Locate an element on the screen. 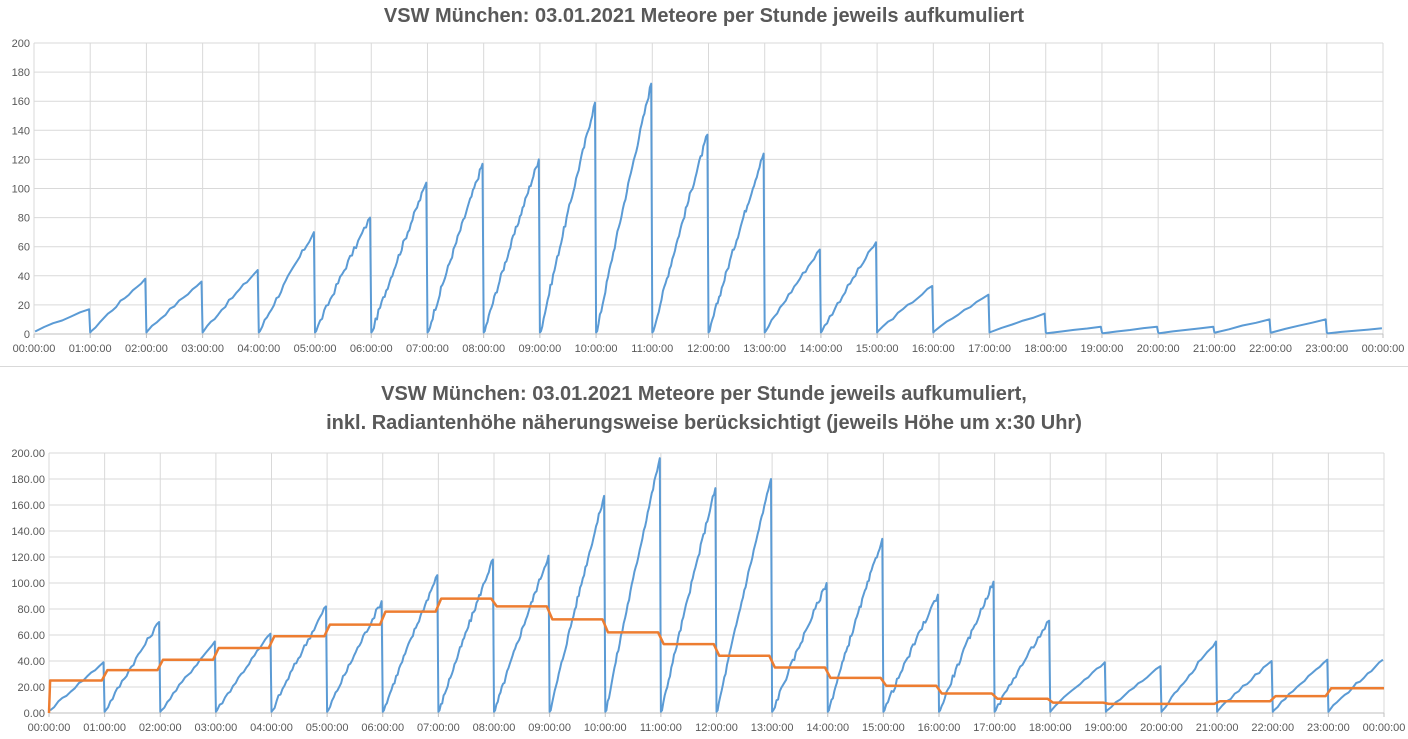 The width and height of the screenshot is (1408, 739). chart2-y-tick-label: 0.00 is located at coordinates (34, 714).